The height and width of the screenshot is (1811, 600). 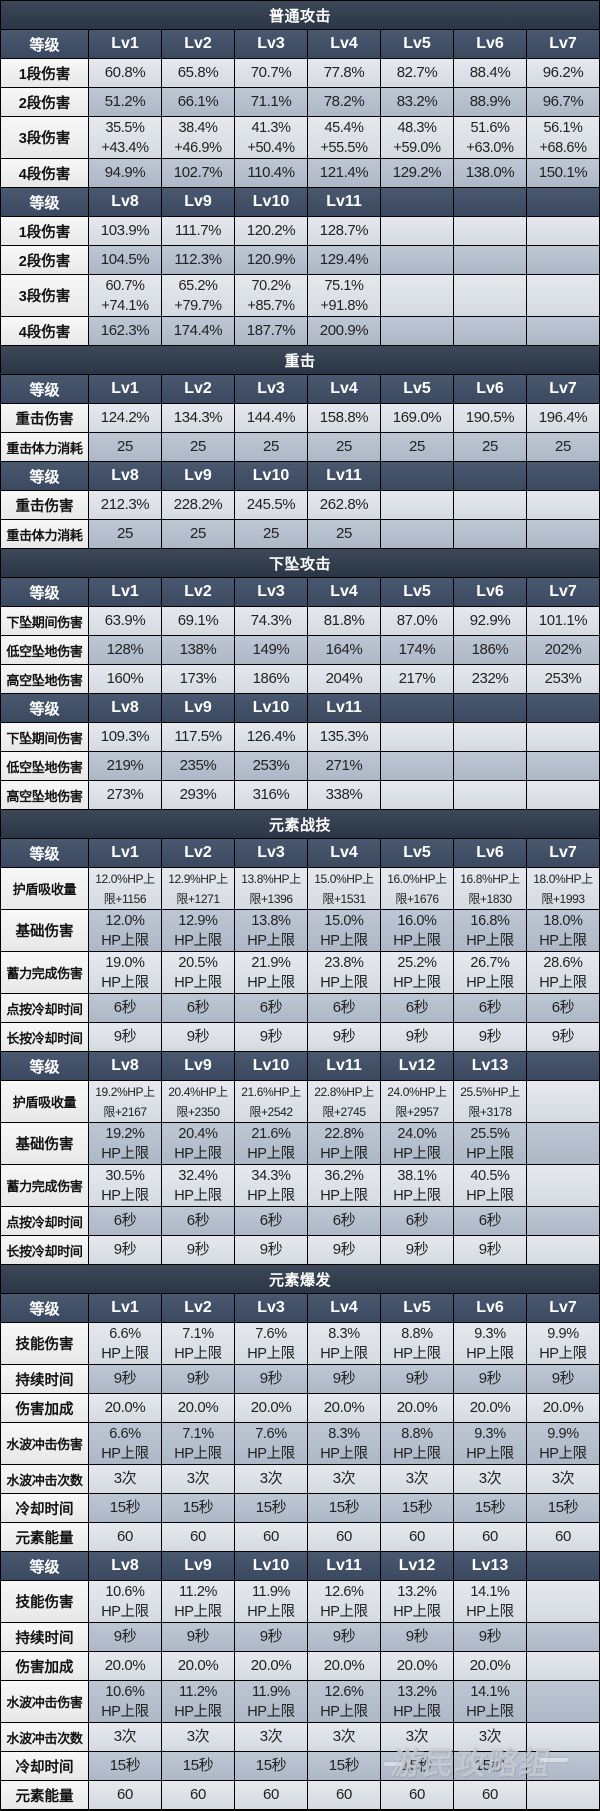 What do you see at coordinates (490, 853) in the screenshot?
I see `level-header-cell: Lv6` at bounding box center [490, 853].